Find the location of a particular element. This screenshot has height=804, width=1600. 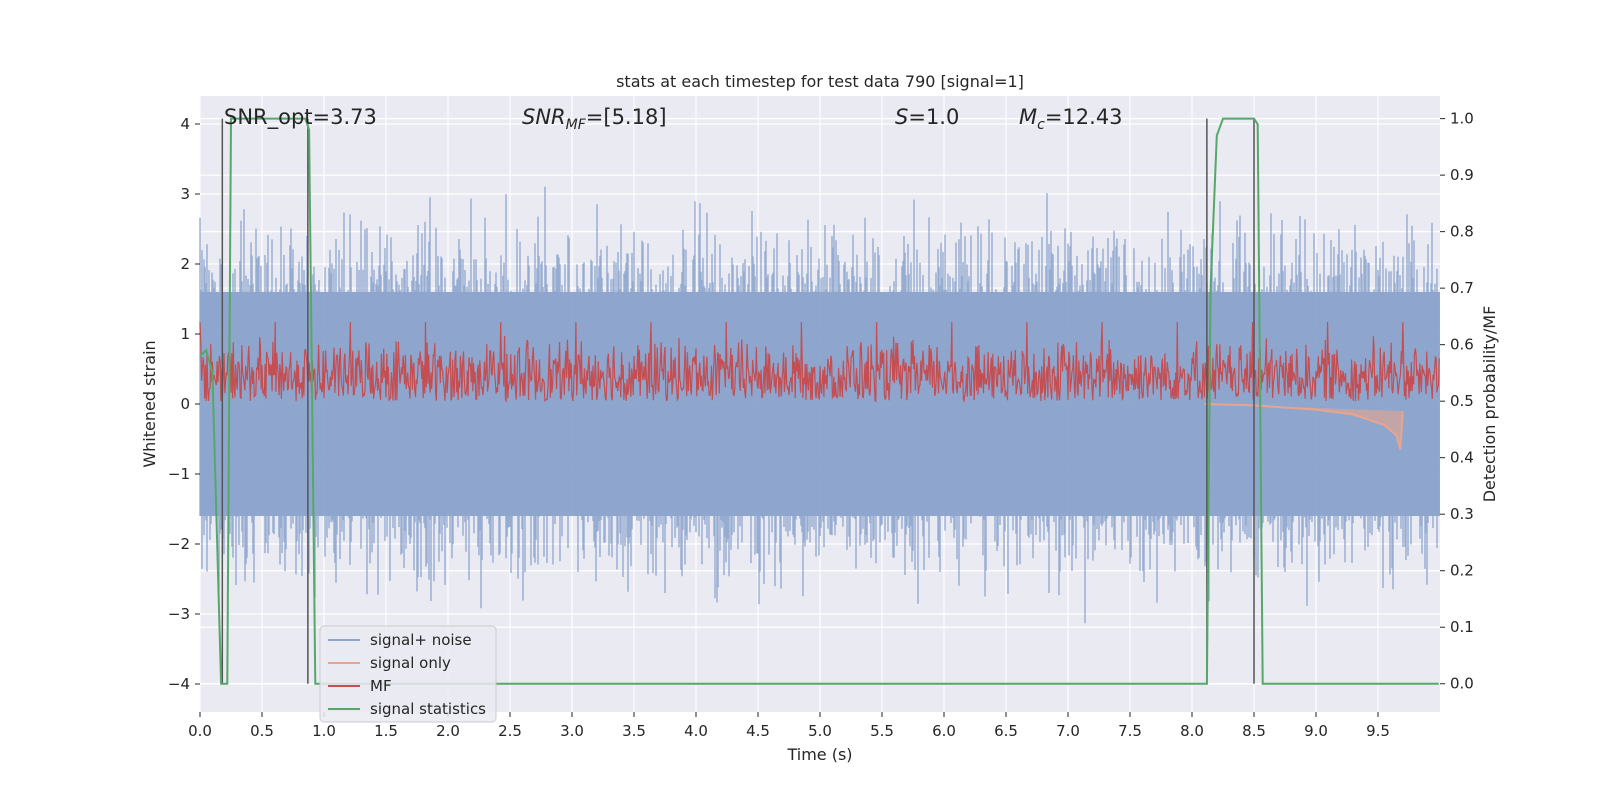

y-right-tick-label: 0.0 is located at coordinates (1462, 684).